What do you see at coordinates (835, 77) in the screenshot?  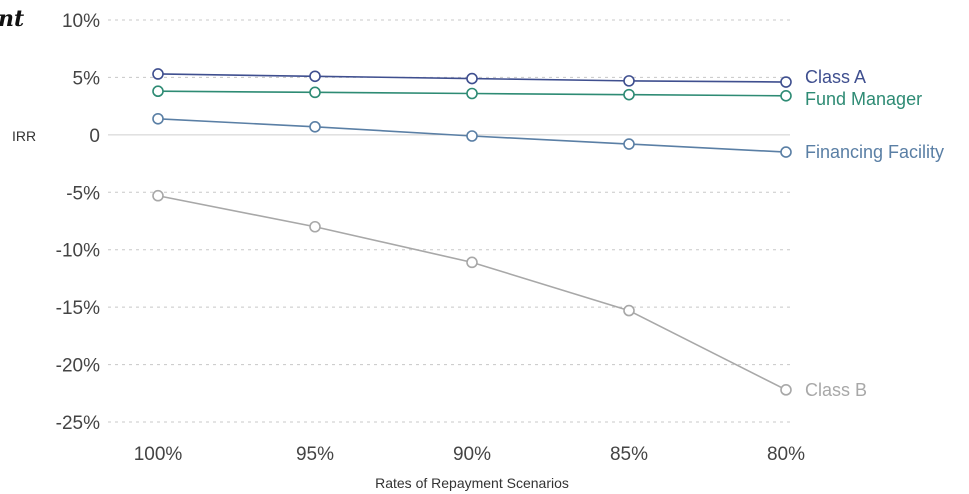 I see `series-label: Class A` at bounding box center [835, 77].